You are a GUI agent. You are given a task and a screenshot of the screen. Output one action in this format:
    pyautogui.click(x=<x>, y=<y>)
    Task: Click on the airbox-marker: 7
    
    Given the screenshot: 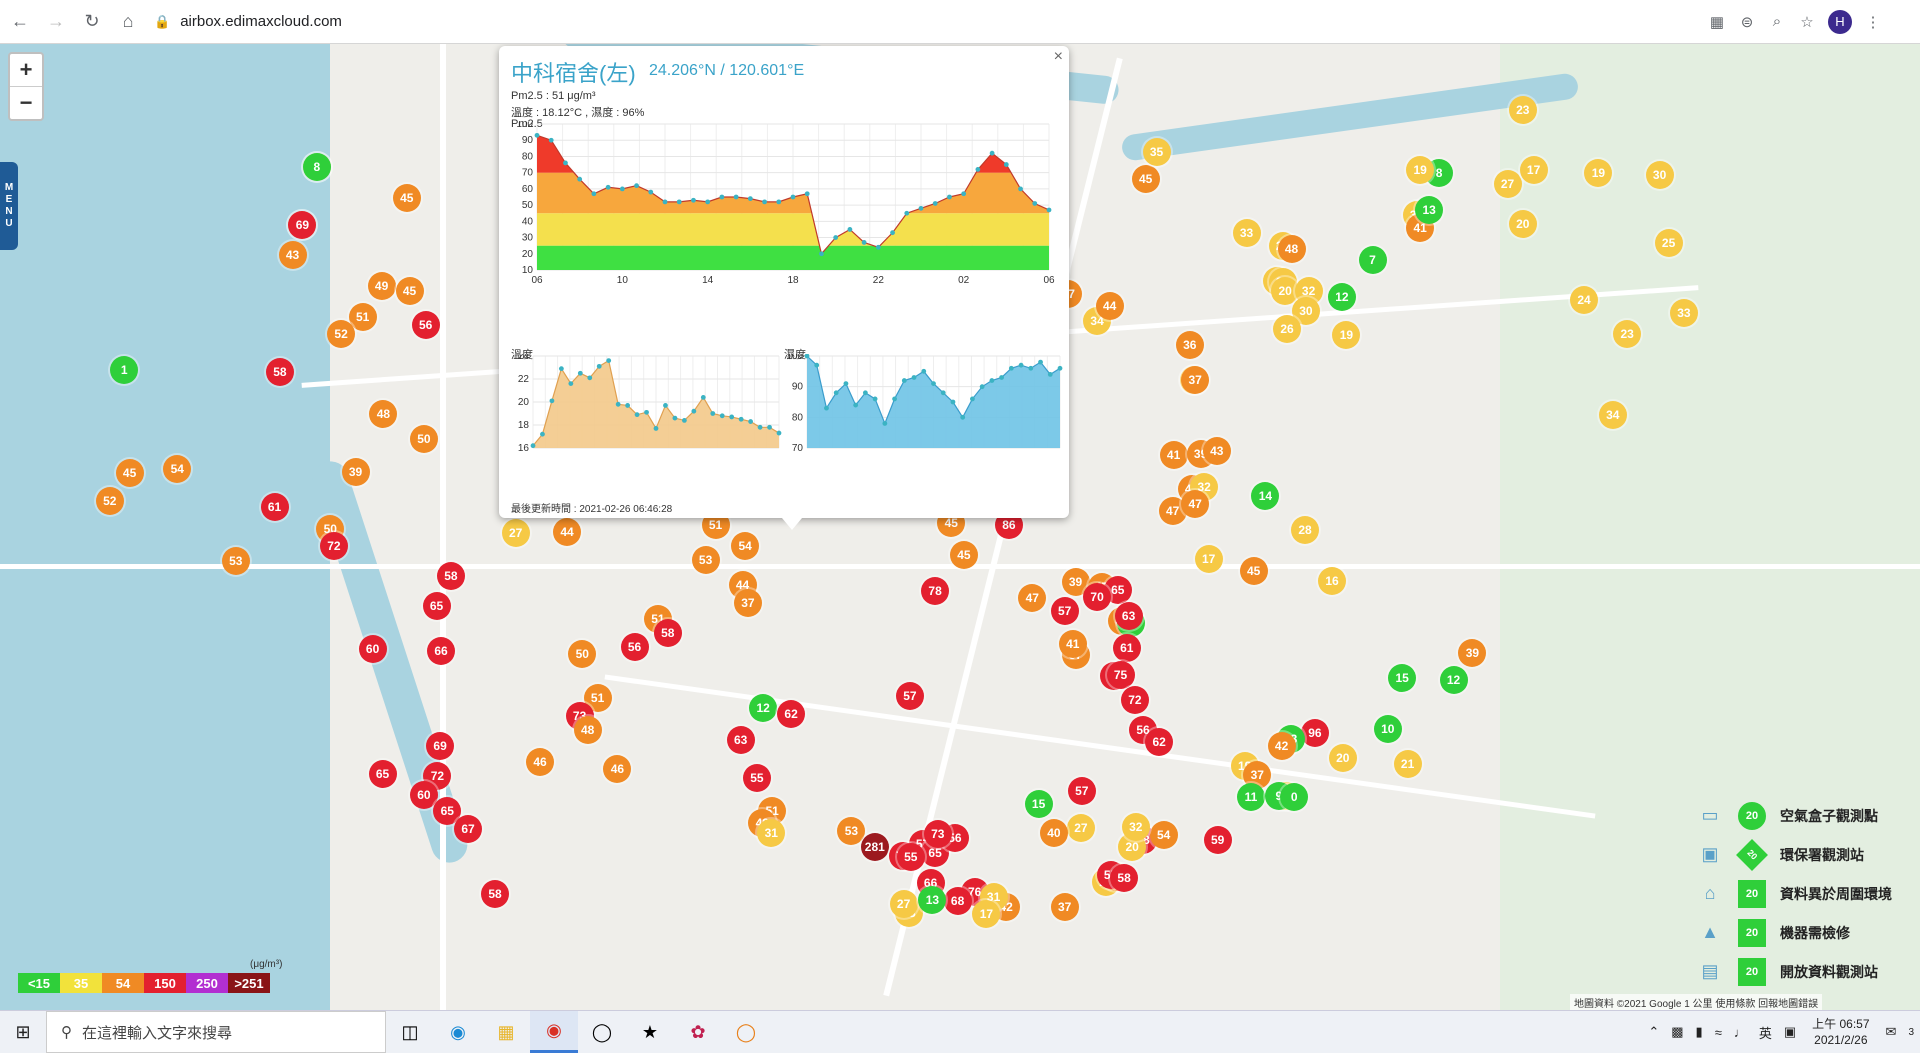 What is the action you would take?
    pyautogui.click(x=1372, y=259)
    